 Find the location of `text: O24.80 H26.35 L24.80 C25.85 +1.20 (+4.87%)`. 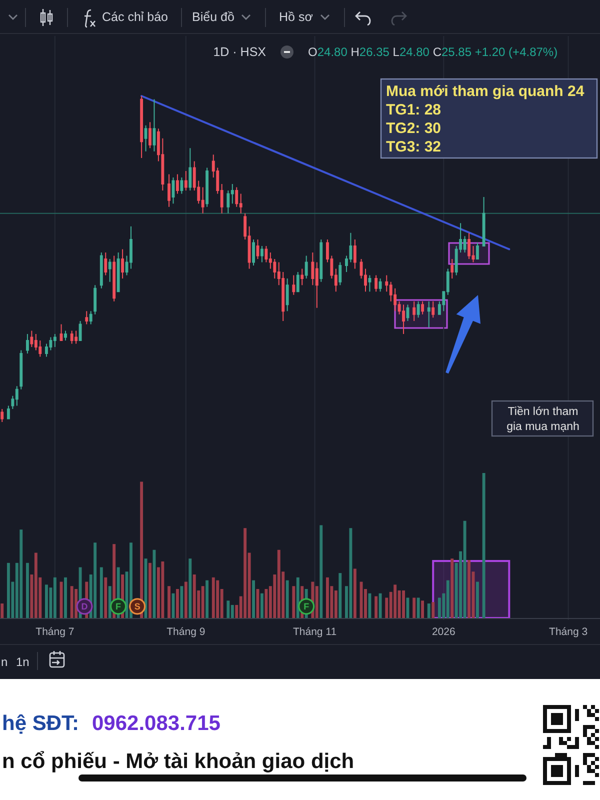

text: O24.80 H26.35 L24.80 C25.85 +1.20 (+4.87%) is located at coordinates (433, 52).